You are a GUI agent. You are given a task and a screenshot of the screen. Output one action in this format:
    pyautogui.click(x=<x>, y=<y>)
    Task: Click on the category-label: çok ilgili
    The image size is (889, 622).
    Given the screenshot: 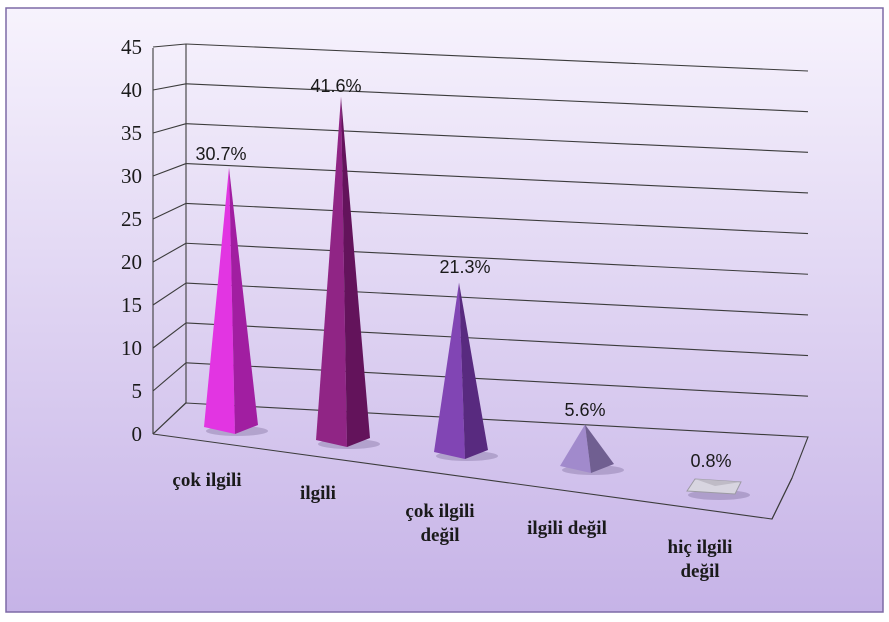 What is the action you would take?
    pyautogui.click(x=206, y=480)
    